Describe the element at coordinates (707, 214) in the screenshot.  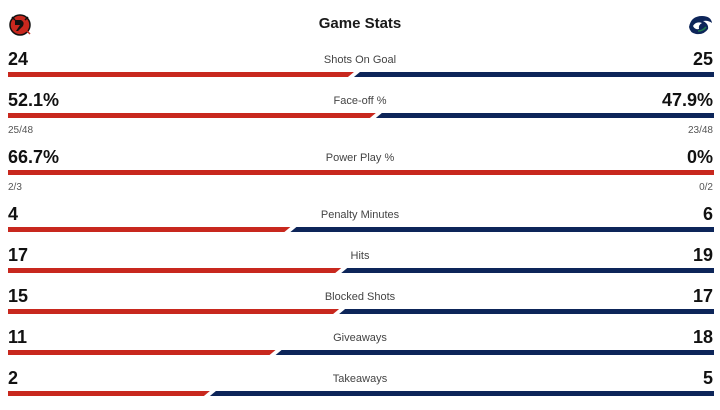
I see `away-stat-value: 6` at that location.